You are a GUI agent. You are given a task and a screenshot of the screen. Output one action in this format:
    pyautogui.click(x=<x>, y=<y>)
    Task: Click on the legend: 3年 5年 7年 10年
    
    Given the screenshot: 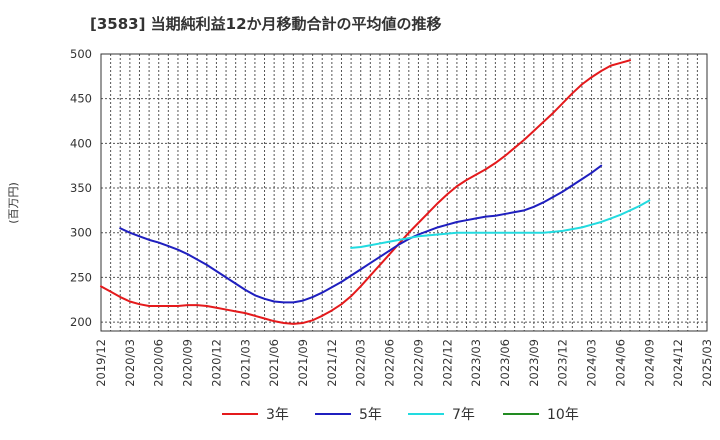 What is the action you would take?
    pyautogui.click(x=400, y=415)
    